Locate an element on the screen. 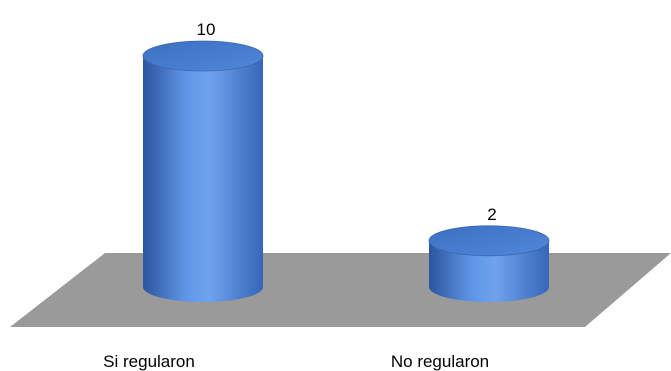 This screenshot has width=671, height=371. category-label: Si regularon is located at coordinates (149, 361).